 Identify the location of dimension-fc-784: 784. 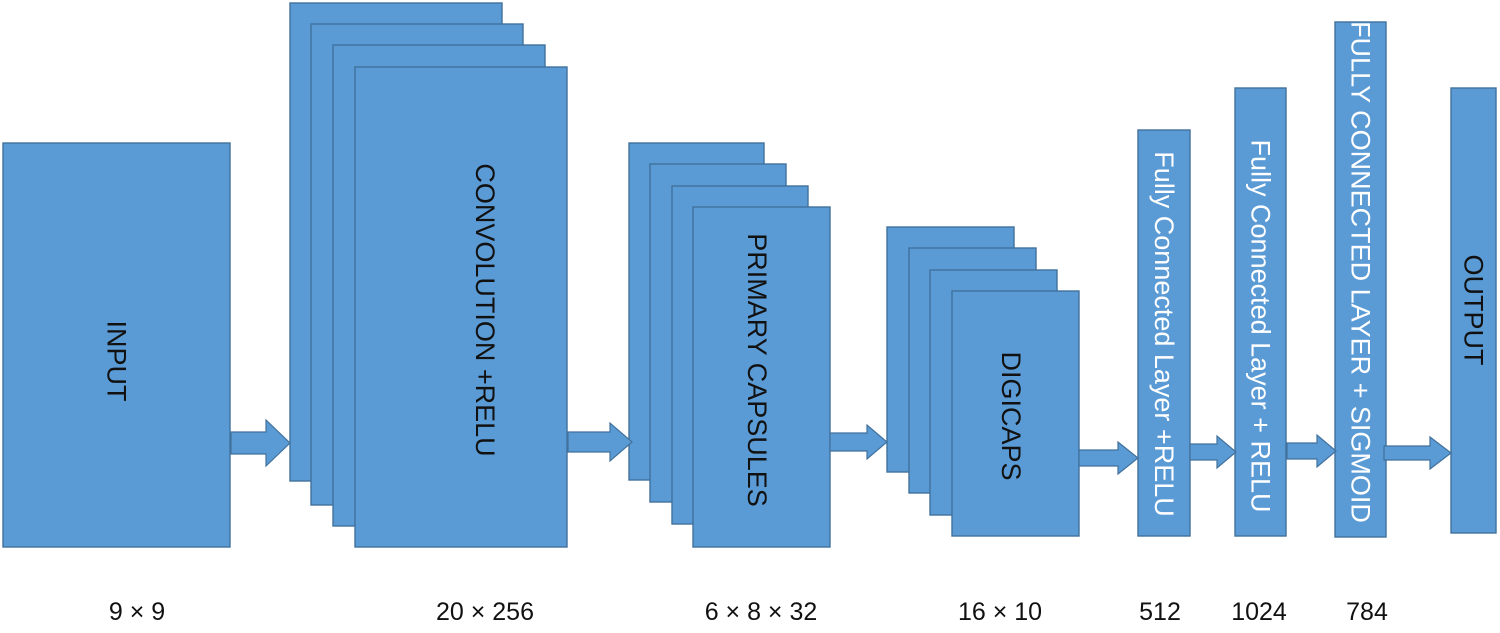
(1367, 612).